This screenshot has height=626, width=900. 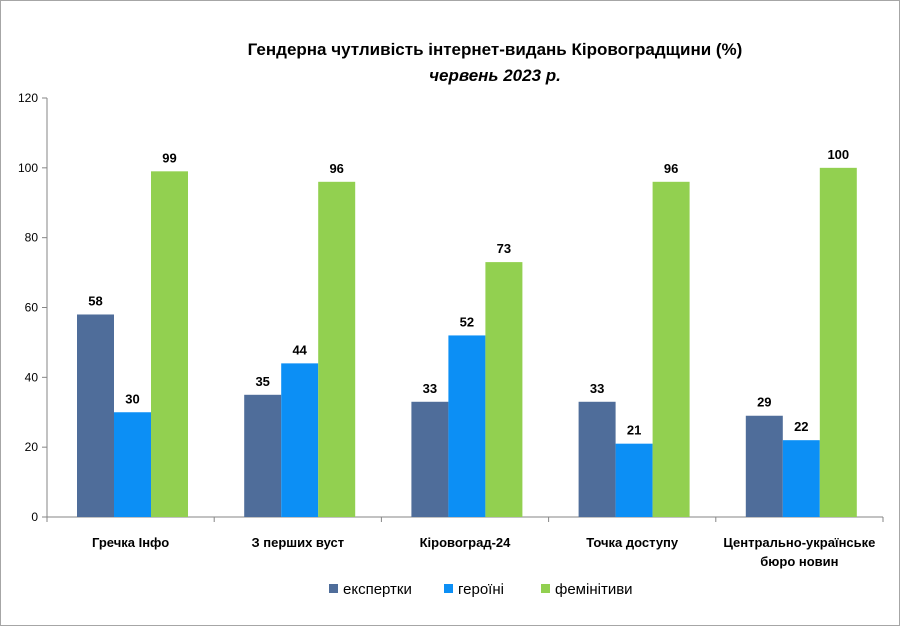 I want to click on data-label: 35, so click(x=262, y=381).